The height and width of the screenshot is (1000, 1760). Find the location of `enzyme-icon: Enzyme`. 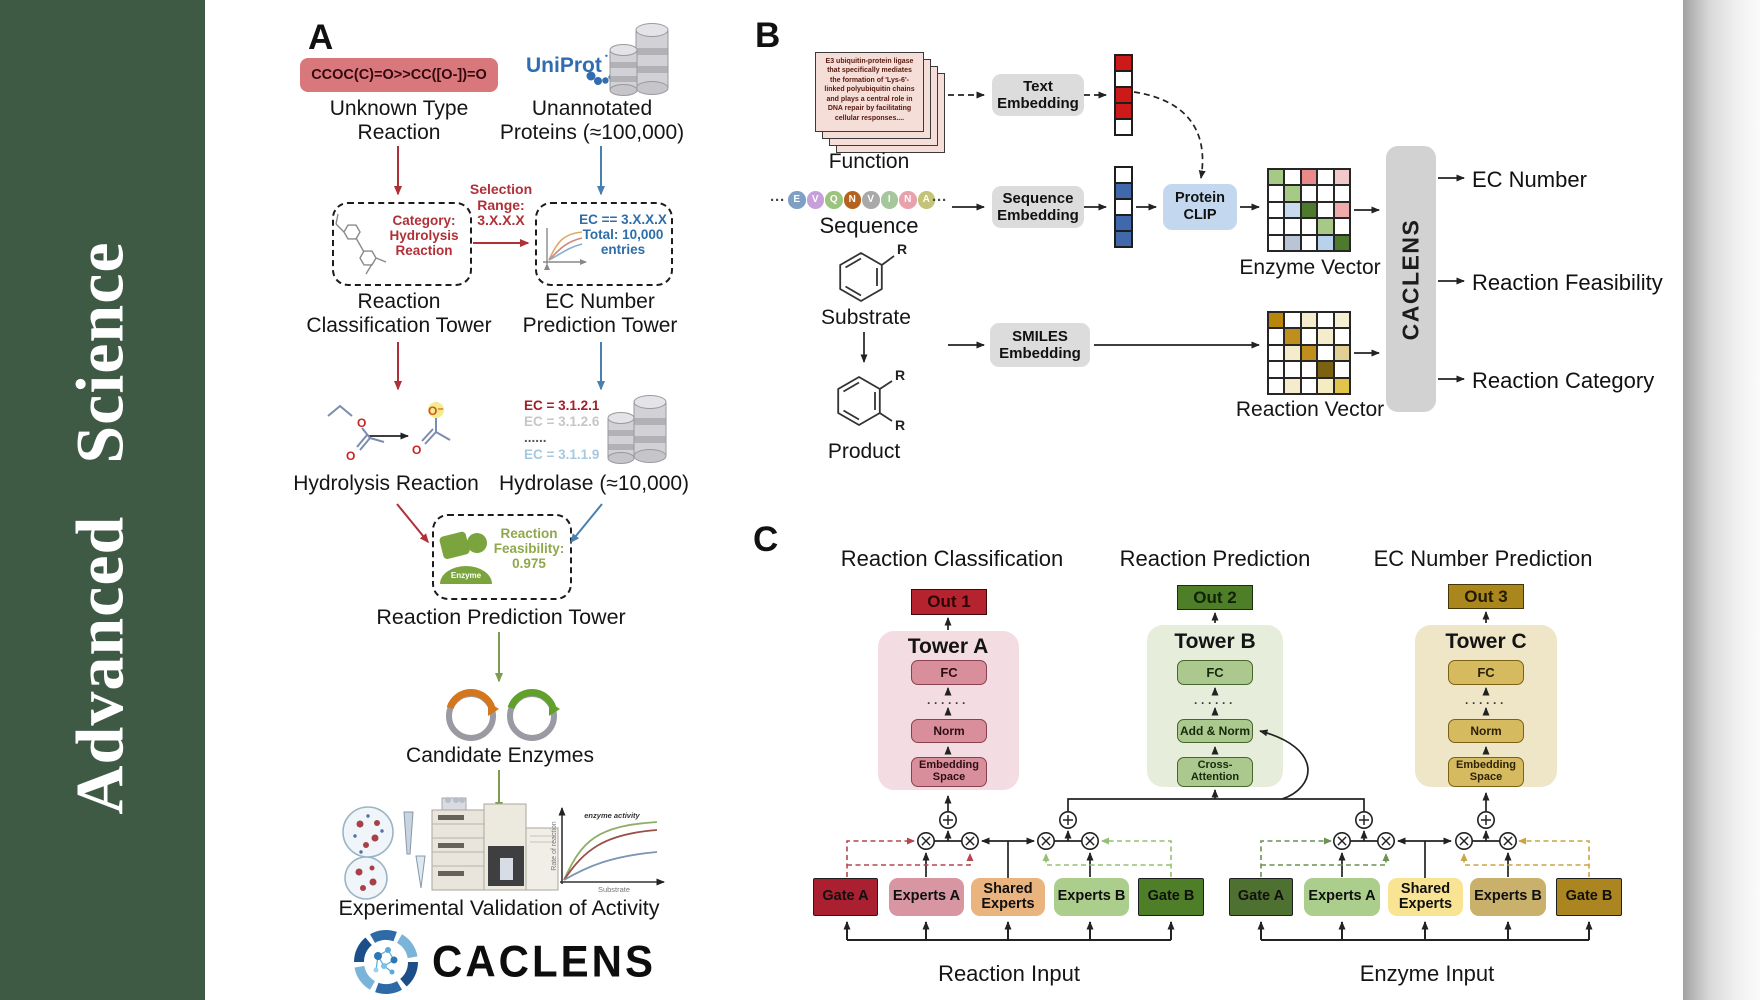

enzyme-icon: Enzyme is located at coordinates (465, 557).